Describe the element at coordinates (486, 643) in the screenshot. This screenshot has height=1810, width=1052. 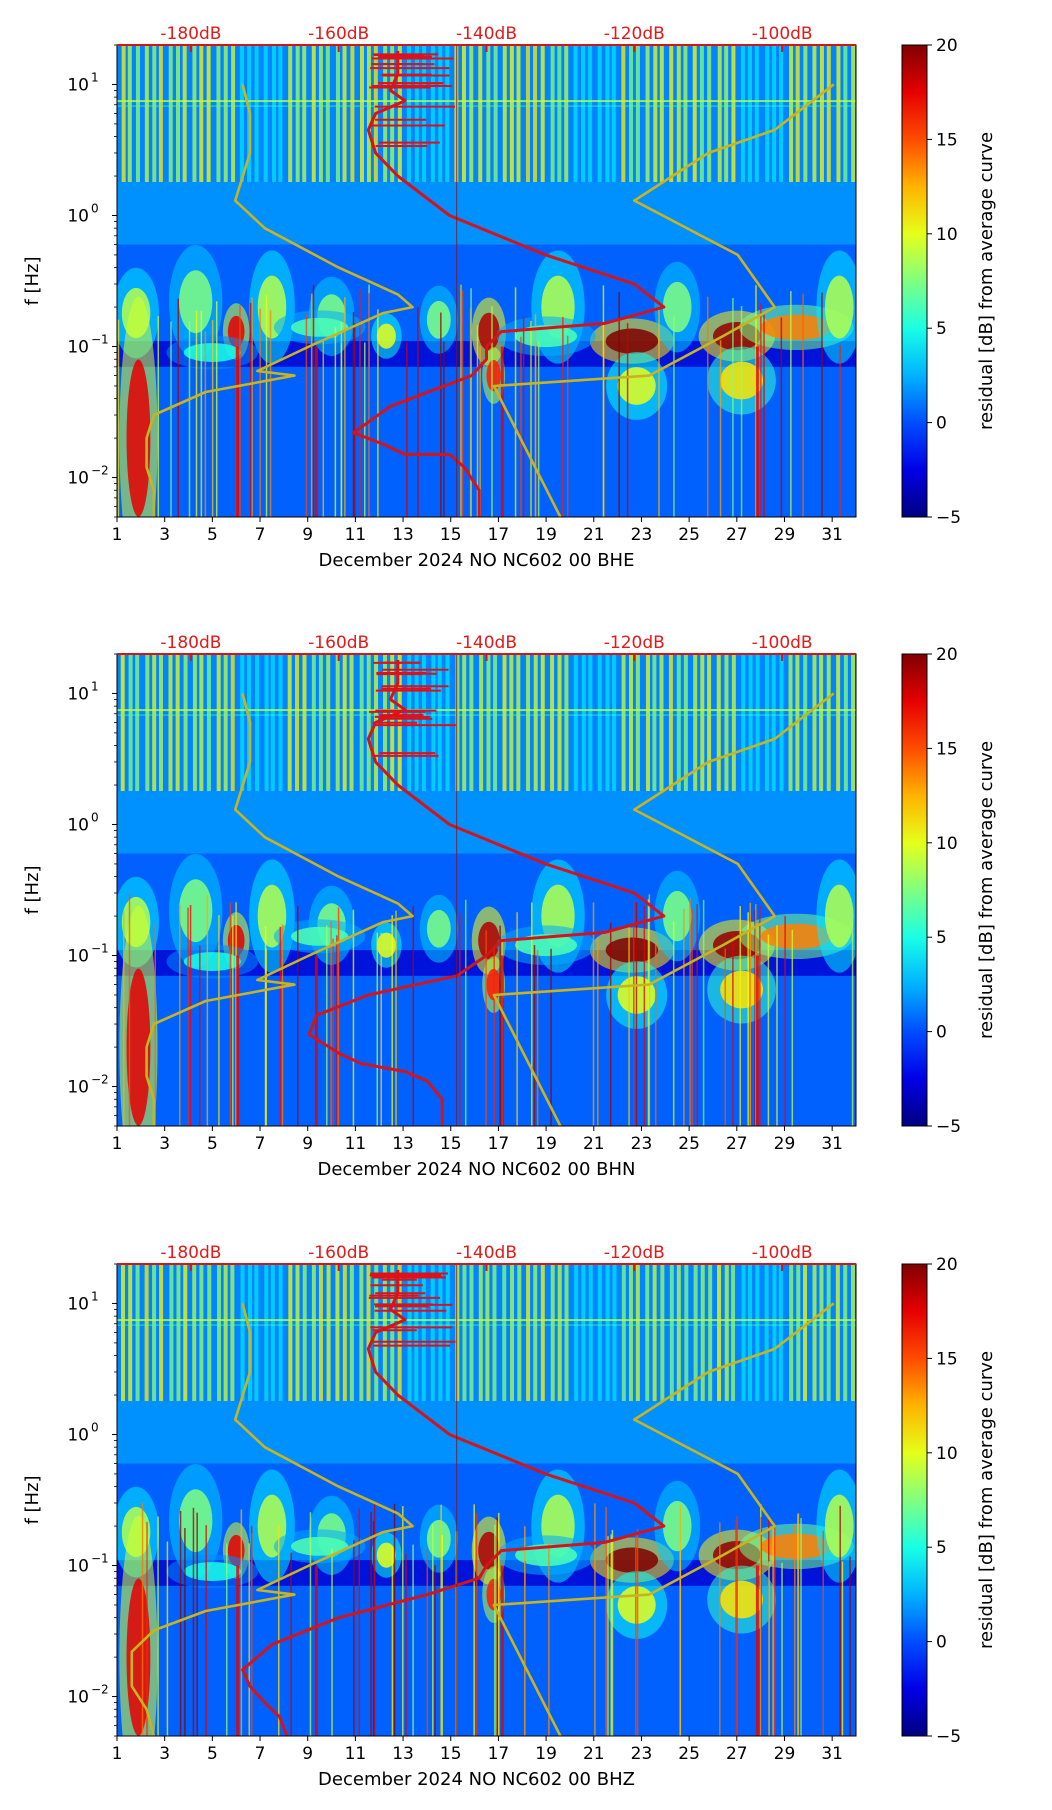
I see `db-tick-label: -140dB` at that location.